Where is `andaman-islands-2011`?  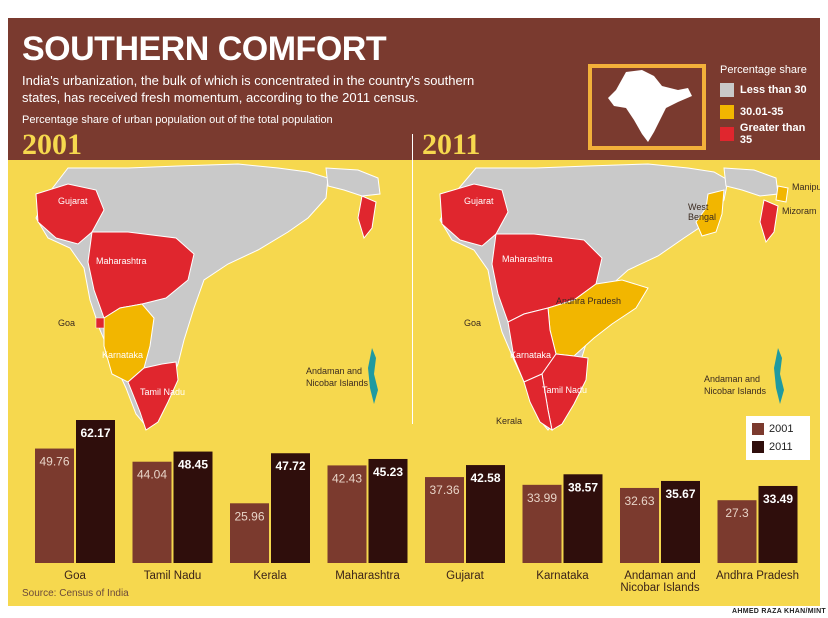 andaman-islands-2011 is located at coordinates (779, 376).